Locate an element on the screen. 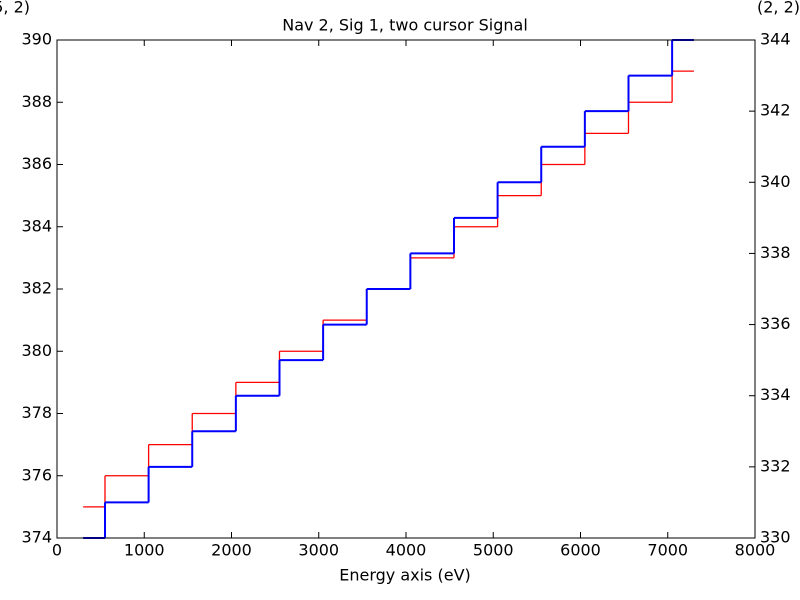 This screenshot has height=600, width=800. y-tick-label: 380 is located at coordinates (36, 350).